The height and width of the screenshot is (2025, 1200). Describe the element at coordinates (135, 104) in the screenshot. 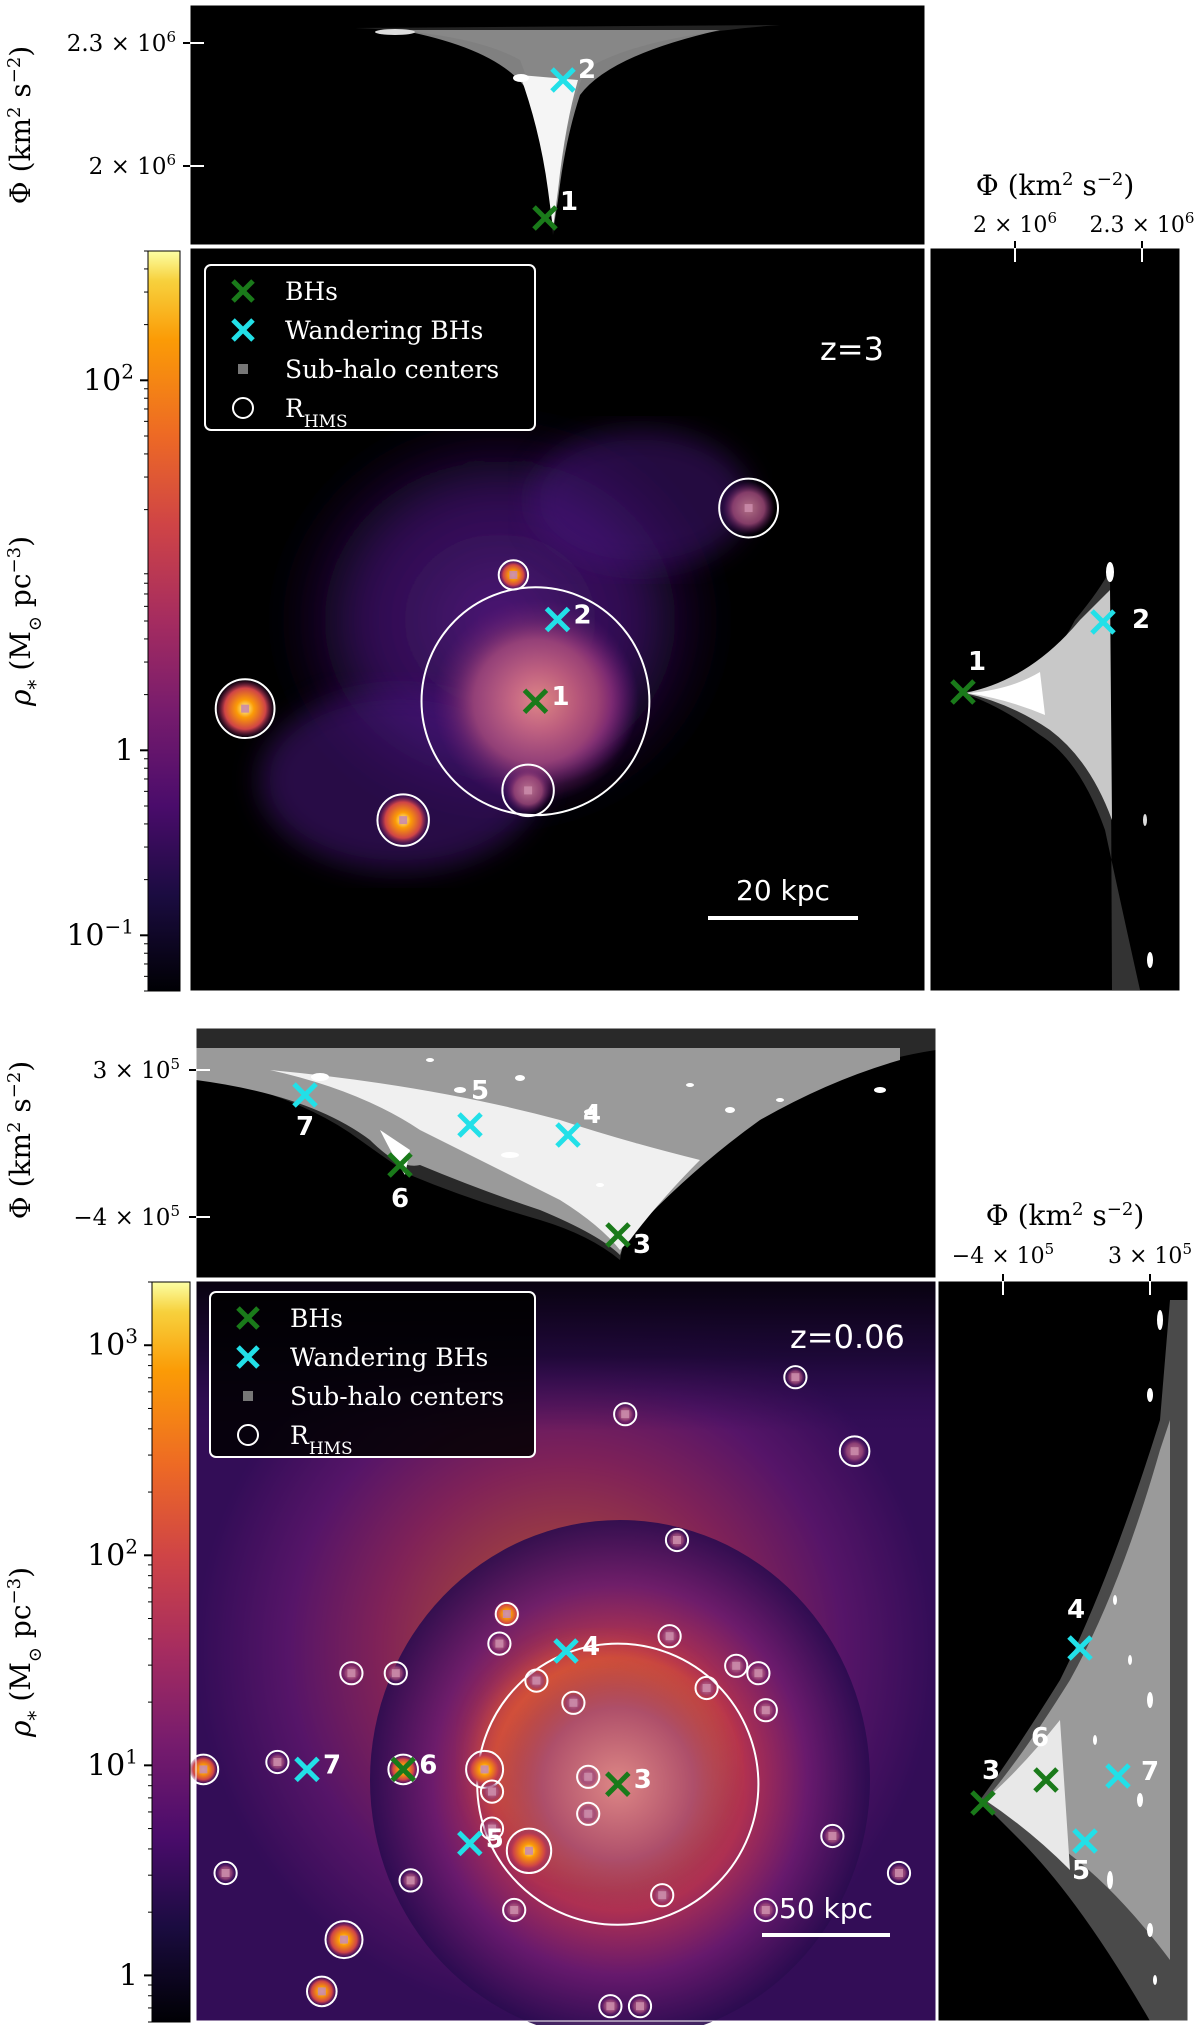

I see `phi-axis-top-z3: 2 × 106 2.3 × 106` at that location.